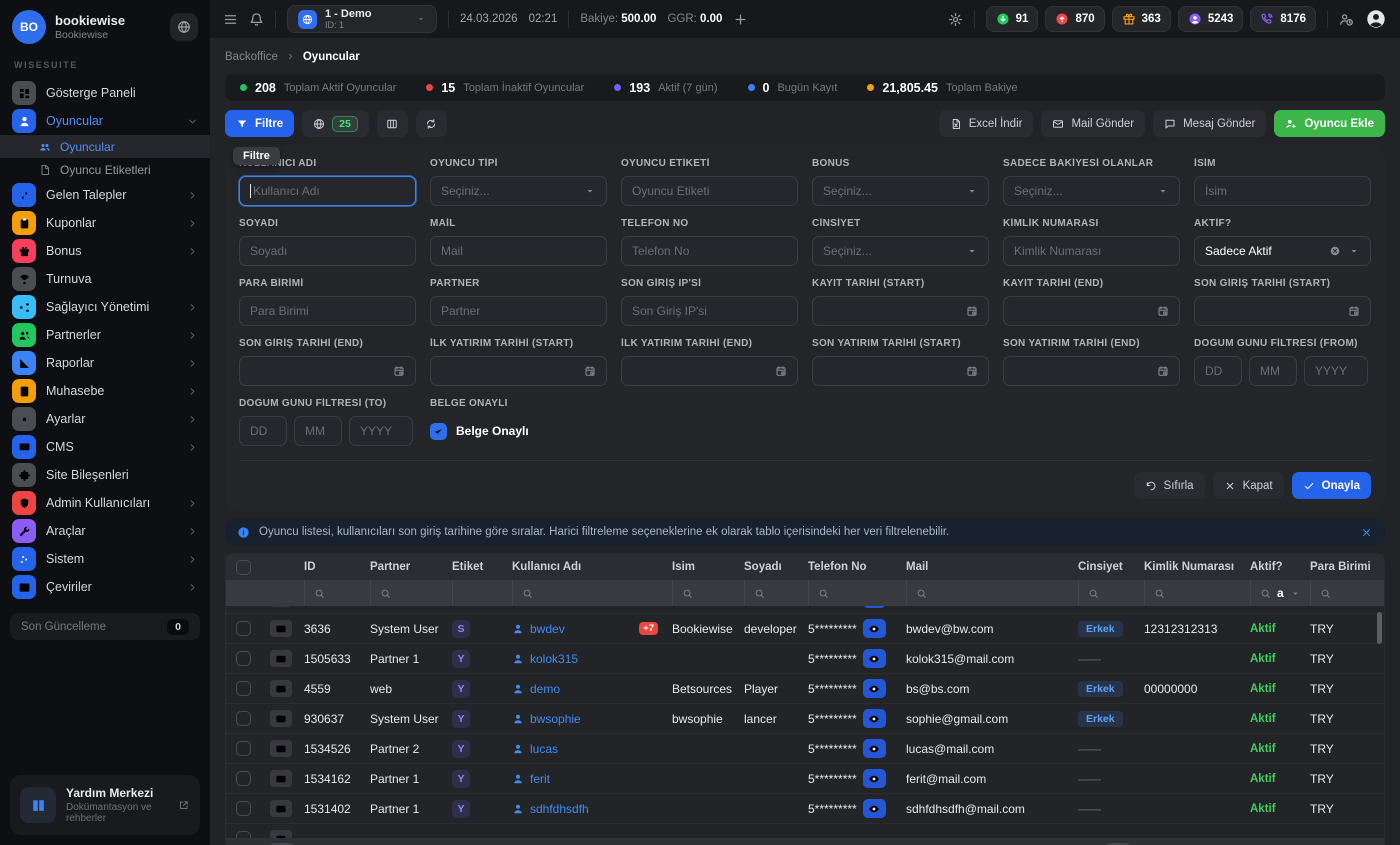 Image resolution: width=1400 pixels, height=845 pixels. What do you see at coordinates (105, 363) in the screenshot?
I see `sidebar-item-raporlar: Raporlar` at bounding box center [105, 363].